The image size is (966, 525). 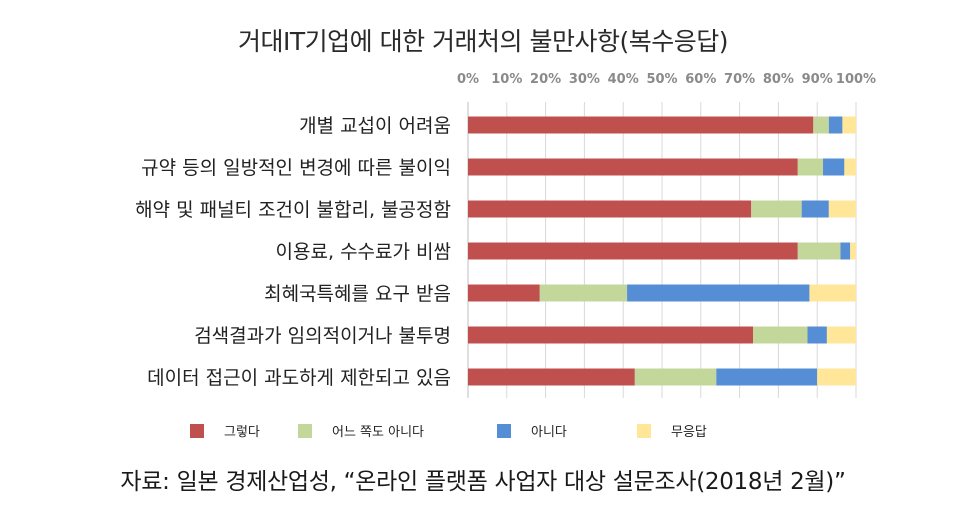 What do you see at coordinates (322, 336) in the screenshot?
I see `category-label: 검색결과가 임의적이거나 불투명` at bounding box center [322, 336].